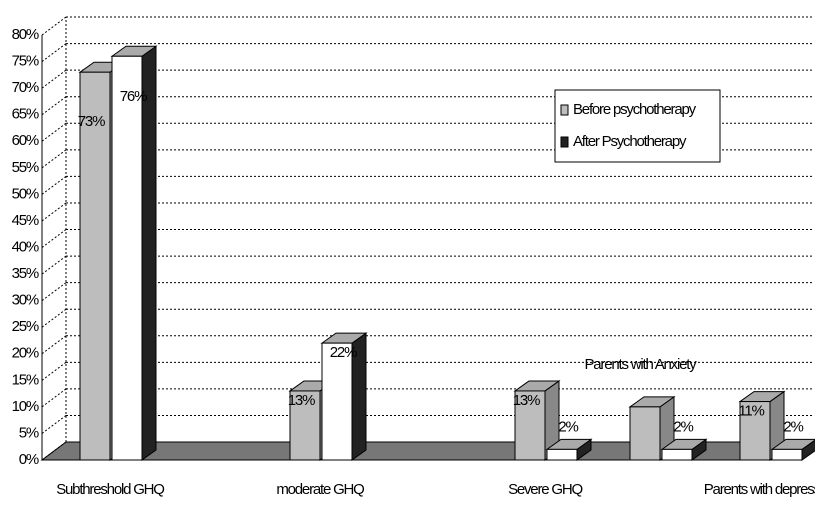  What do you see at coordinates (25, 167) in the screenshot?
I see `y-tick-label: 55%` at bounding box center [25, 167].